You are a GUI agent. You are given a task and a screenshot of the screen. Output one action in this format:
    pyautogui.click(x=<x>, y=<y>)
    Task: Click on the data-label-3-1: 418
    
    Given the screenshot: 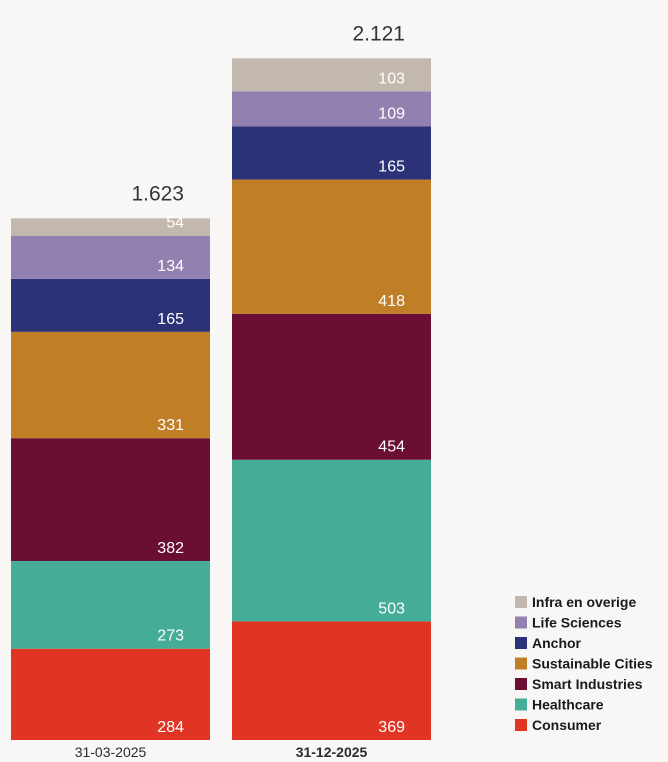 What is the action you would take?
    pyautogui.click(x=391, y=301)
    